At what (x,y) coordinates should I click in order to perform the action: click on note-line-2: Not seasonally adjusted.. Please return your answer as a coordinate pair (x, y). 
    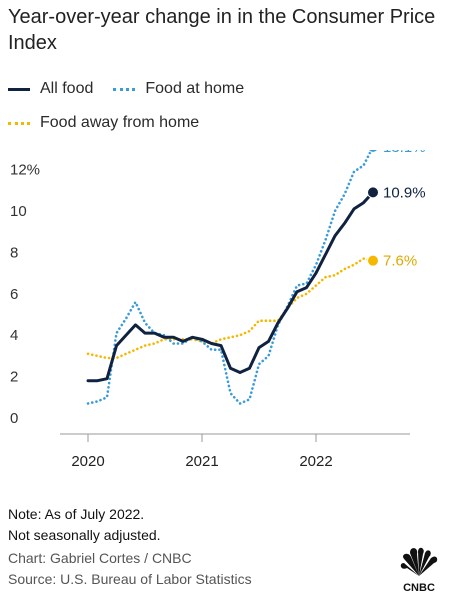
    Looking at the image, I should click on (84, 535).